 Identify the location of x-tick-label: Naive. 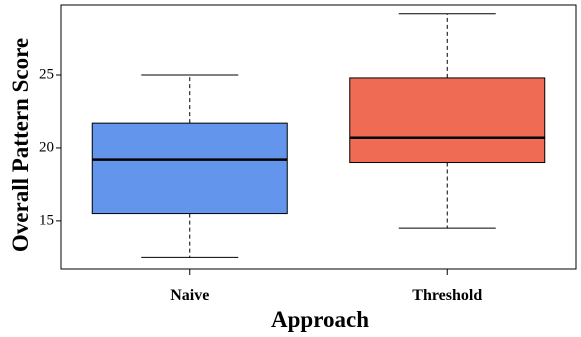
(189, 295).